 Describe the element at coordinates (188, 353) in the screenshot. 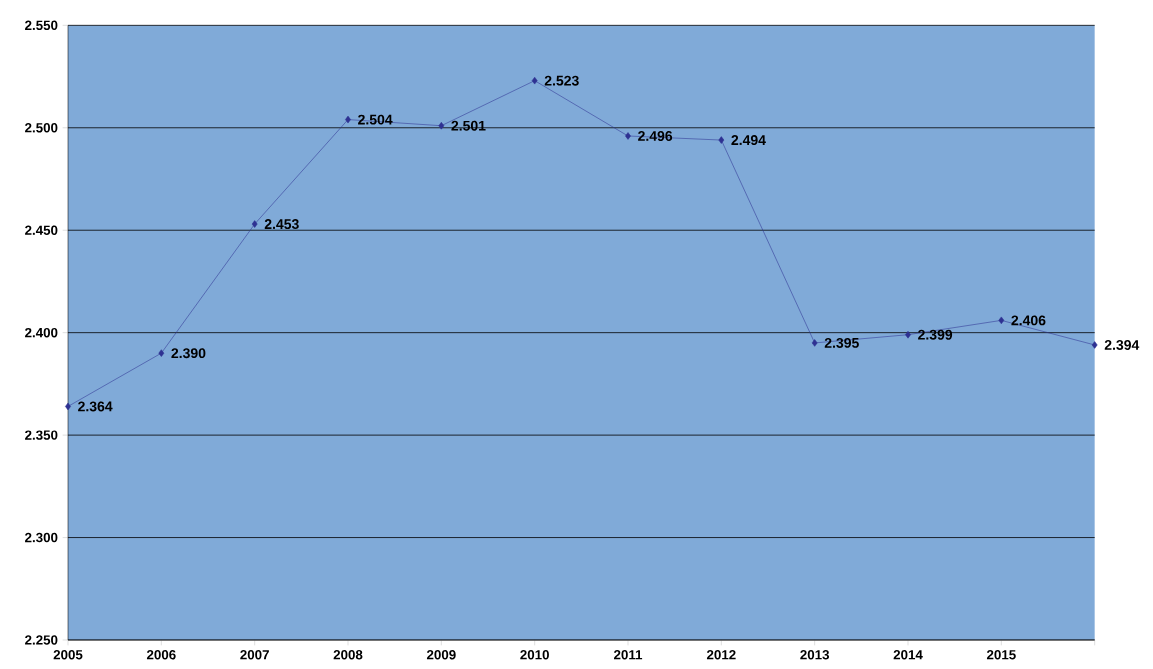

I see `data-label: 2.390` at that location.